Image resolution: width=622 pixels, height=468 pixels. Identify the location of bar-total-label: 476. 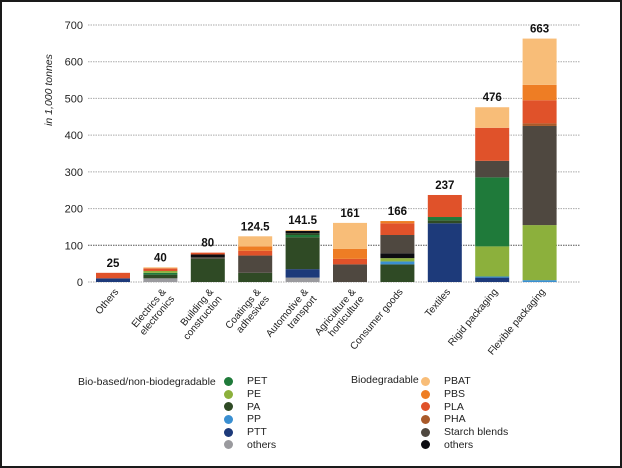
(492, 98).